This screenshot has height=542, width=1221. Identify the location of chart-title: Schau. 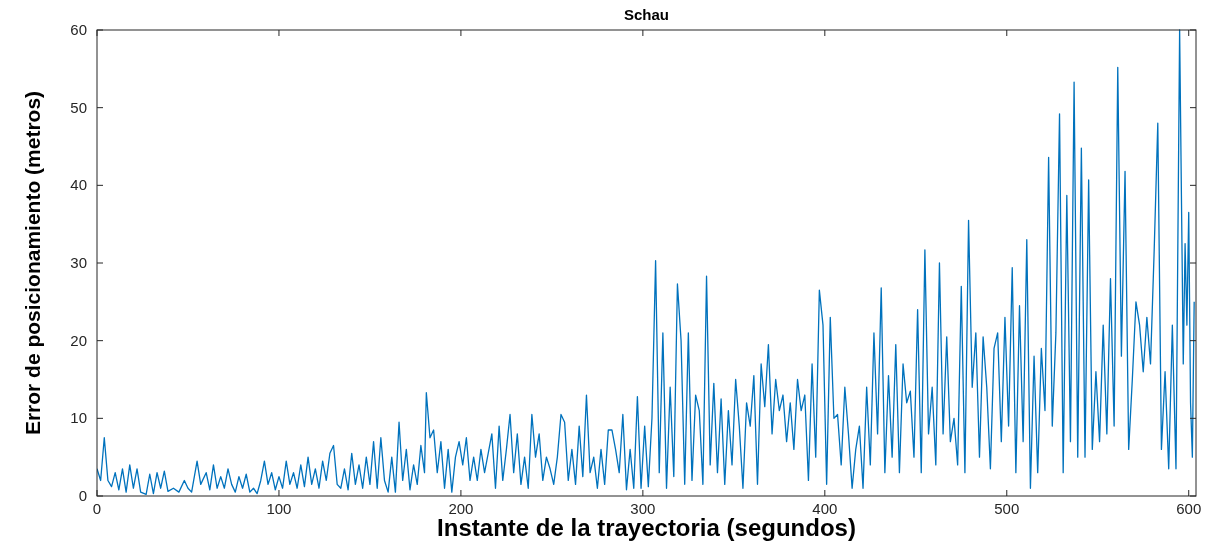
(646, 14).